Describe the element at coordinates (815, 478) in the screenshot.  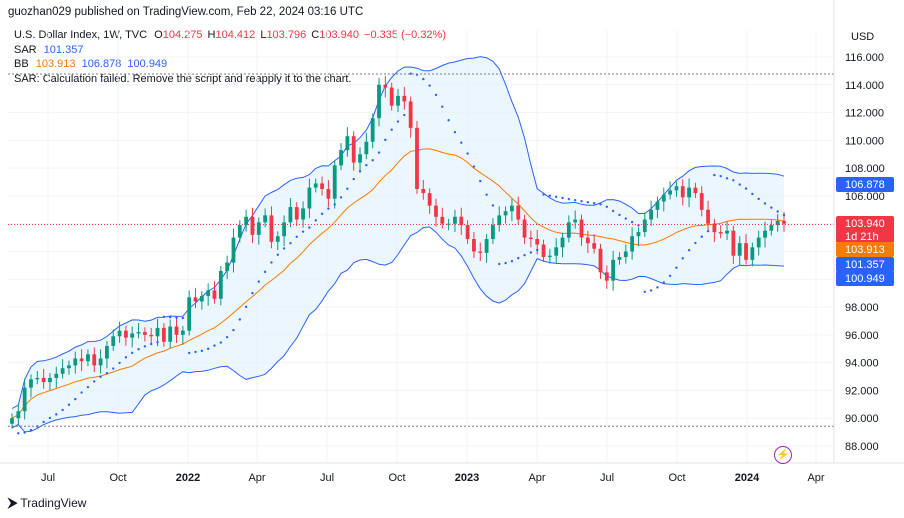
I see `x-tick-label: Apr` at that location.